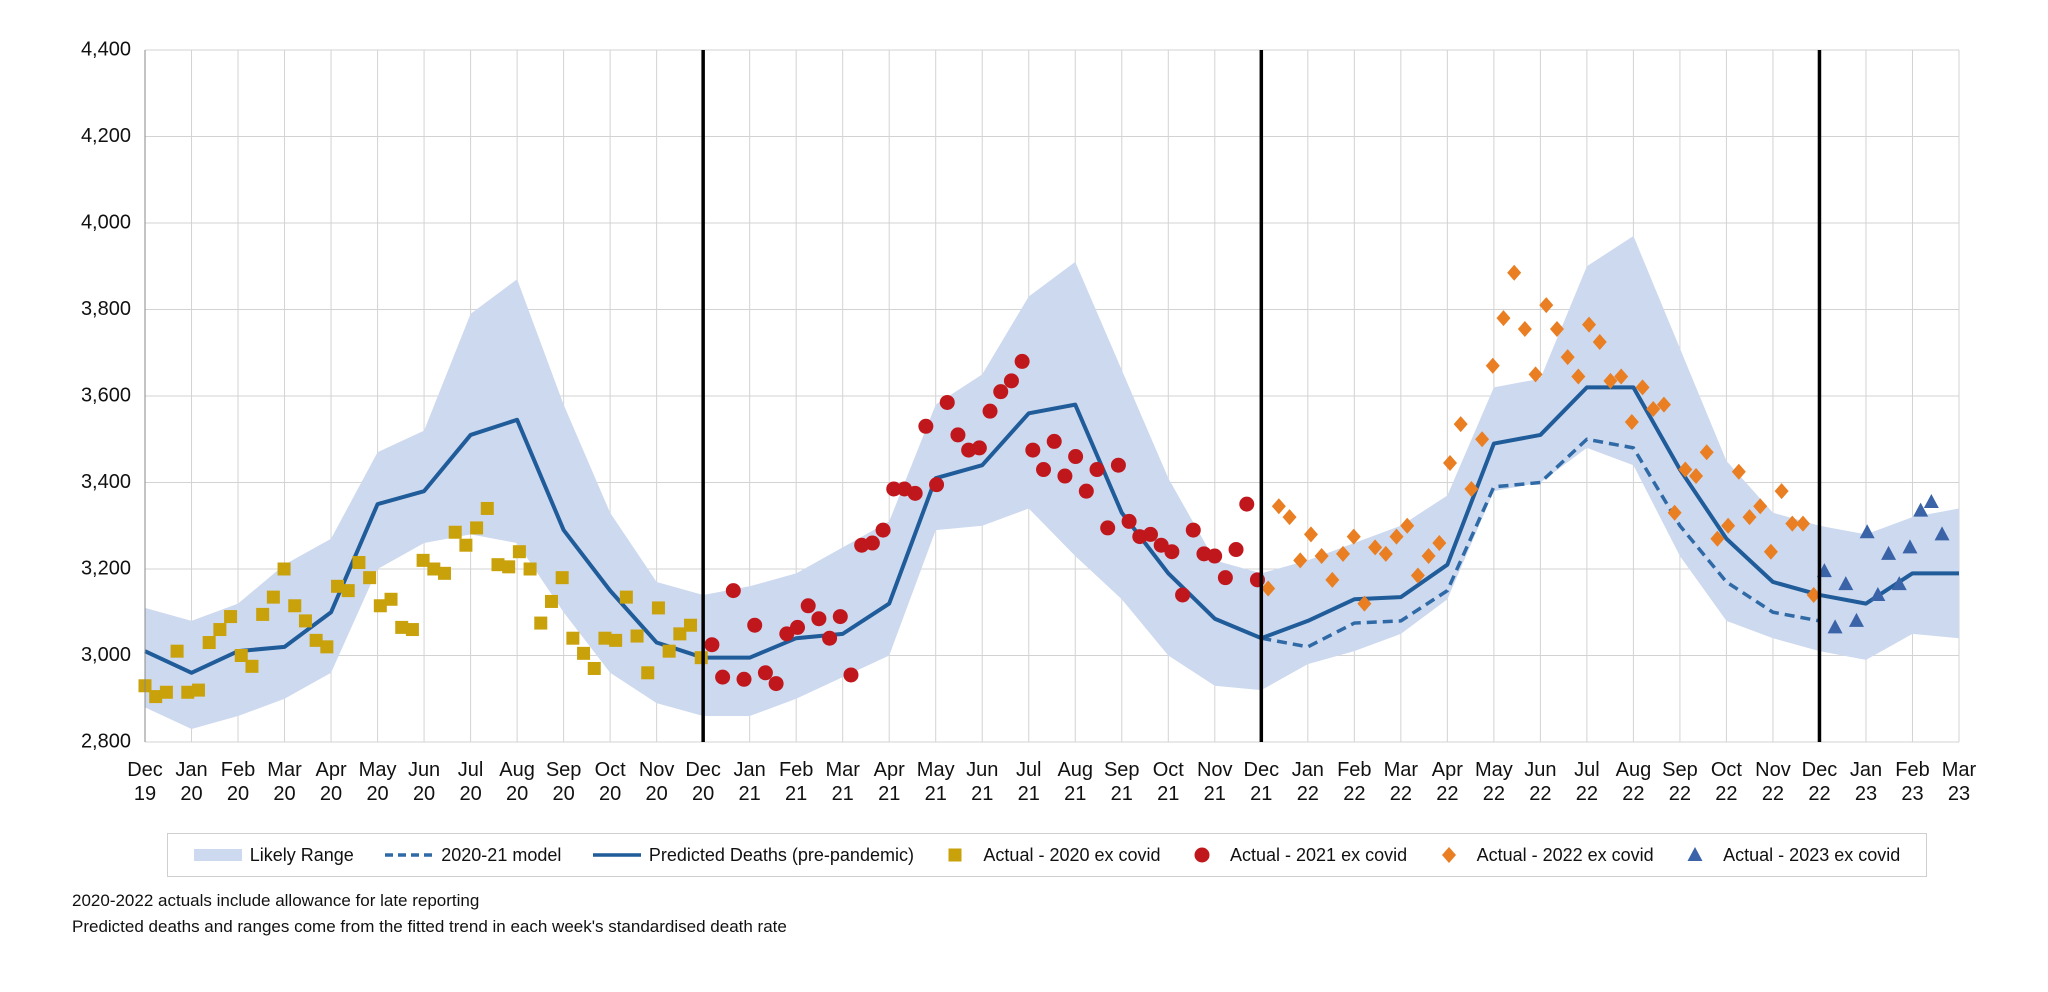  I want to click on x-tick-label: Nov 20, so click(656, 782).